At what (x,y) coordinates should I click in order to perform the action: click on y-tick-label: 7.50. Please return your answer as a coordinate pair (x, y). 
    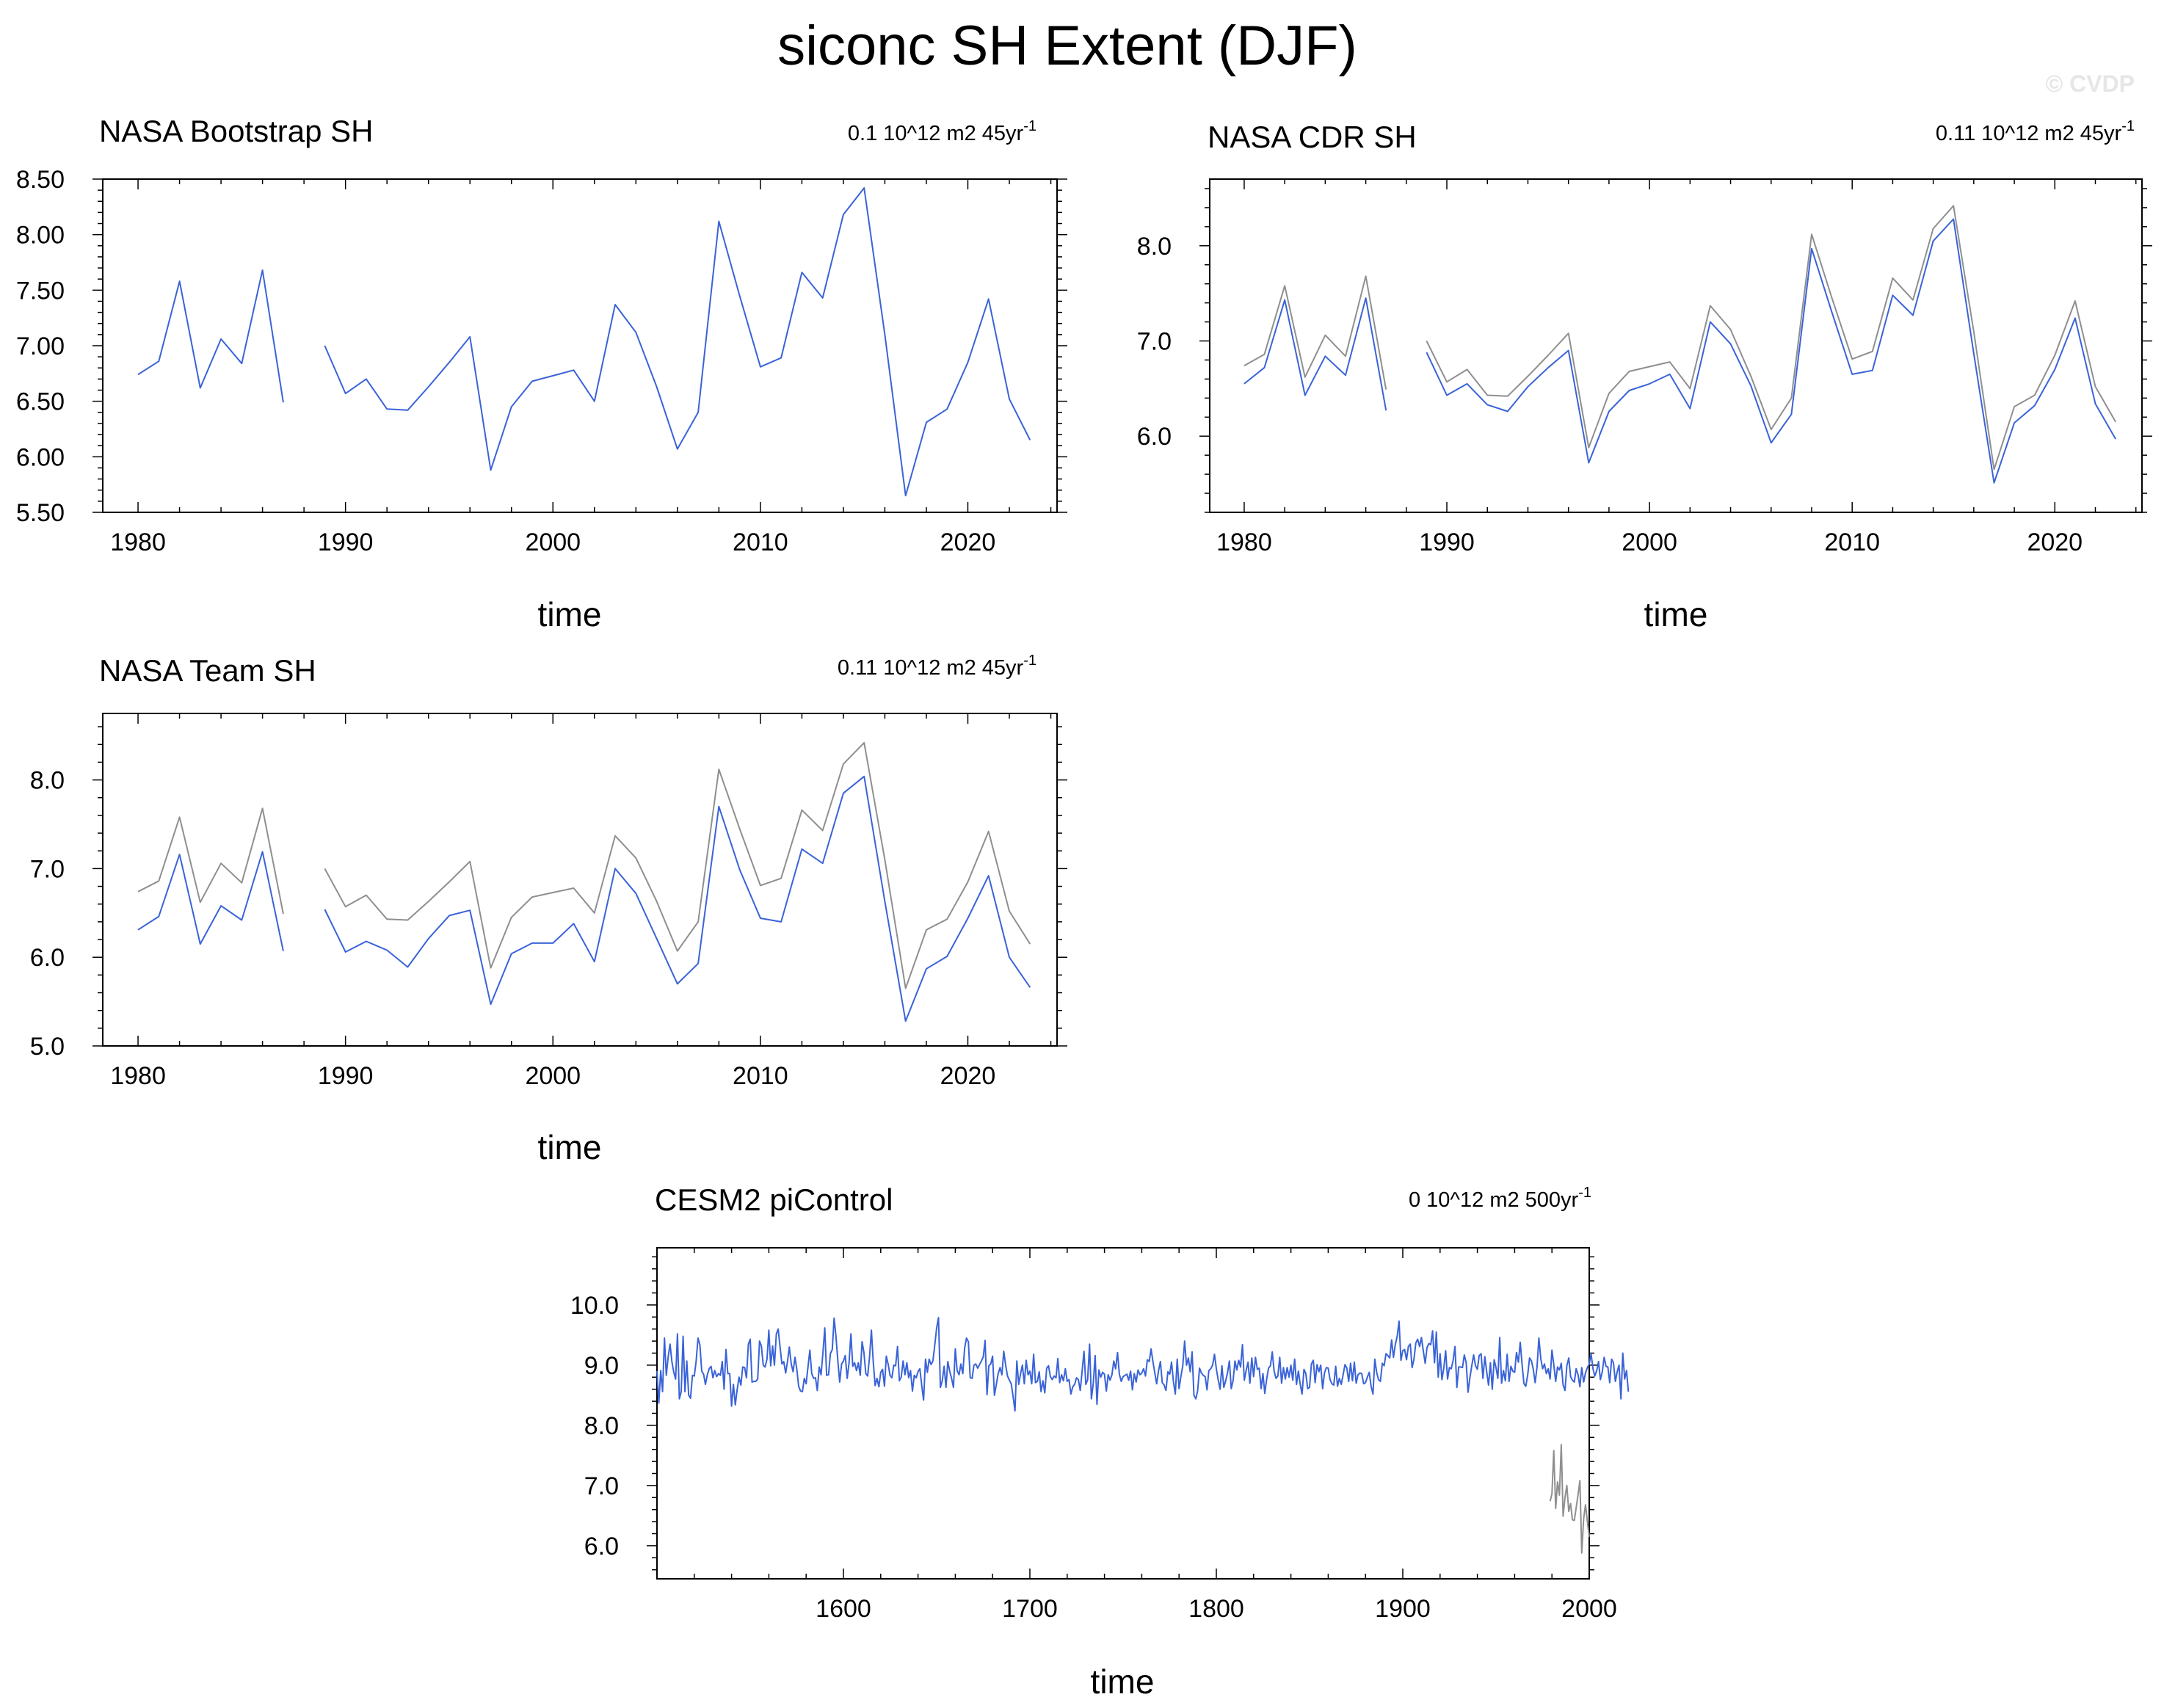
    Looking at the image, I should click on (40, 291).